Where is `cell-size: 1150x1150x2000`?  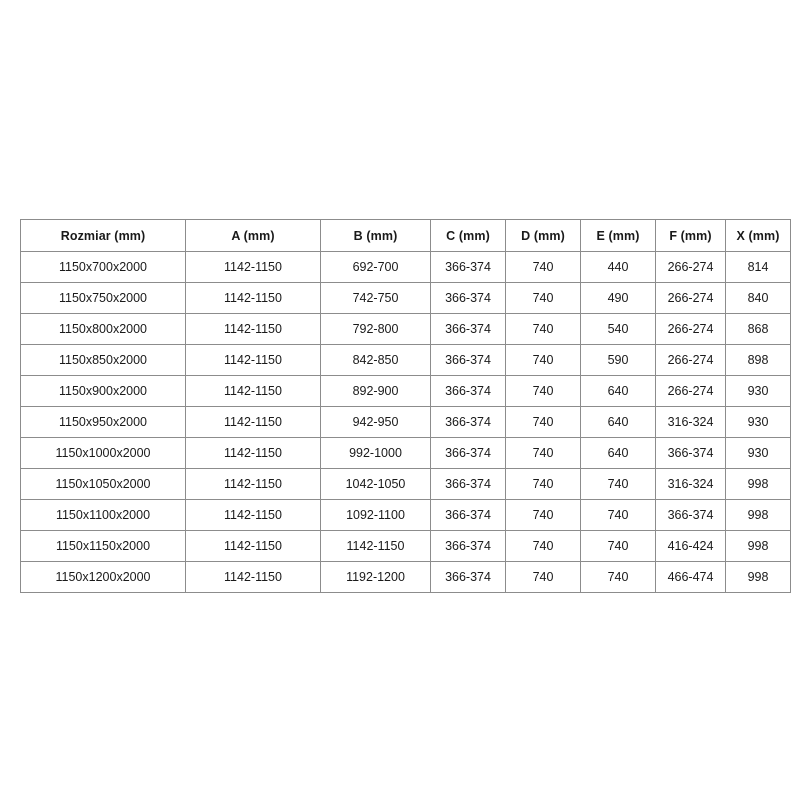 cell-size: 1150x1150x2000 is located at coordinates (103, 546).